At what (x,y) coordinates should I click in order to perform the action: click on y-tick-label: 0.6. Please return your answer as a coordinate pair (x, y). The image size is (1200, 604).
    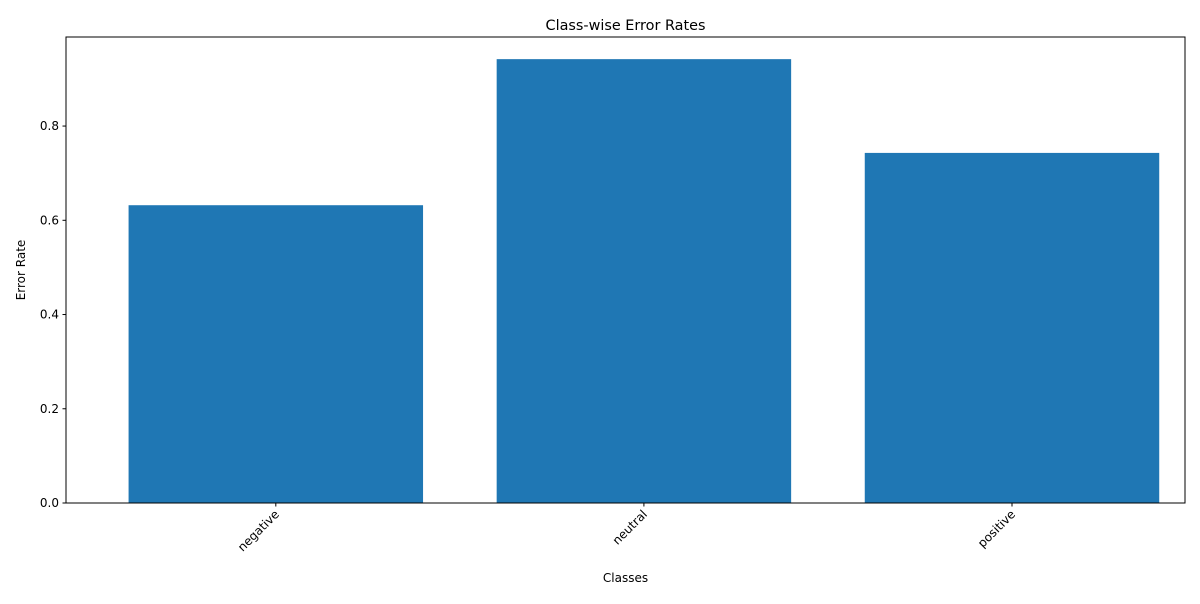
    Looking at the image, I should click on (49, 220).